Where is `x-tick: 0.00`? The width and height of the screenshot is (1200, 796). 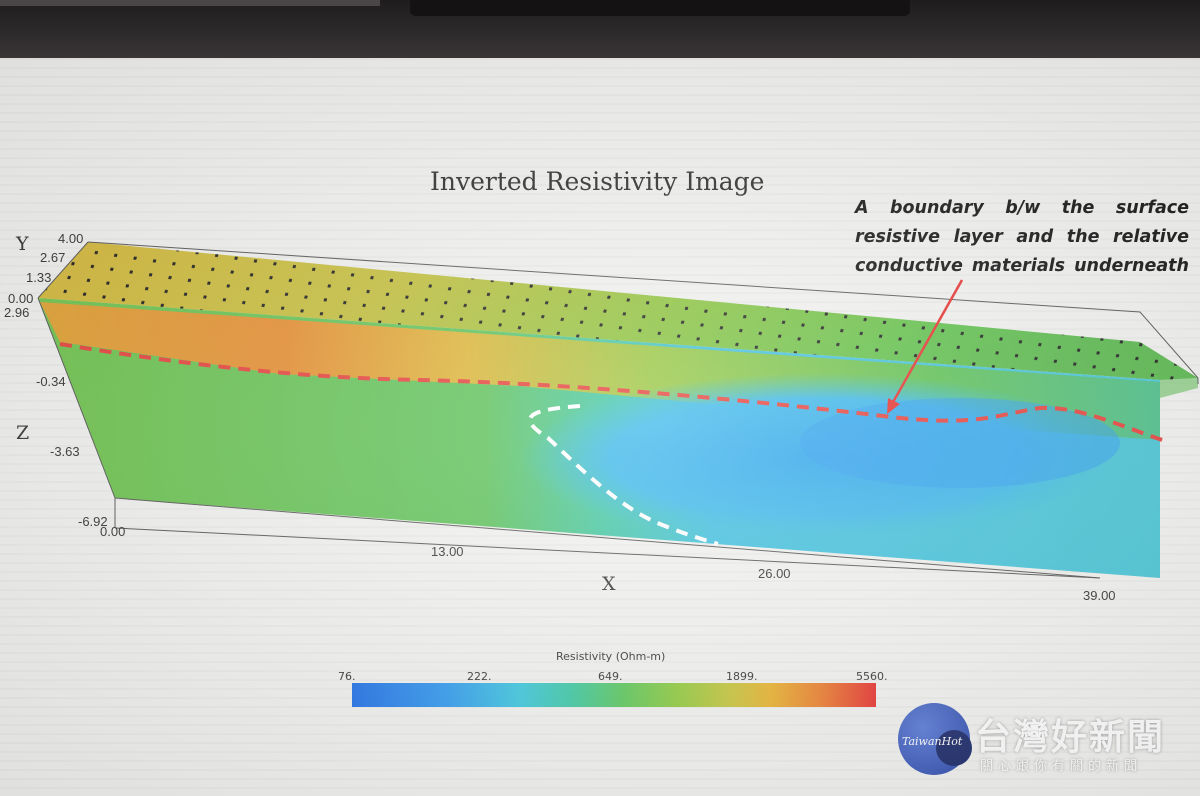
x-tick: 0.00 is located at coordinates (113, 531).